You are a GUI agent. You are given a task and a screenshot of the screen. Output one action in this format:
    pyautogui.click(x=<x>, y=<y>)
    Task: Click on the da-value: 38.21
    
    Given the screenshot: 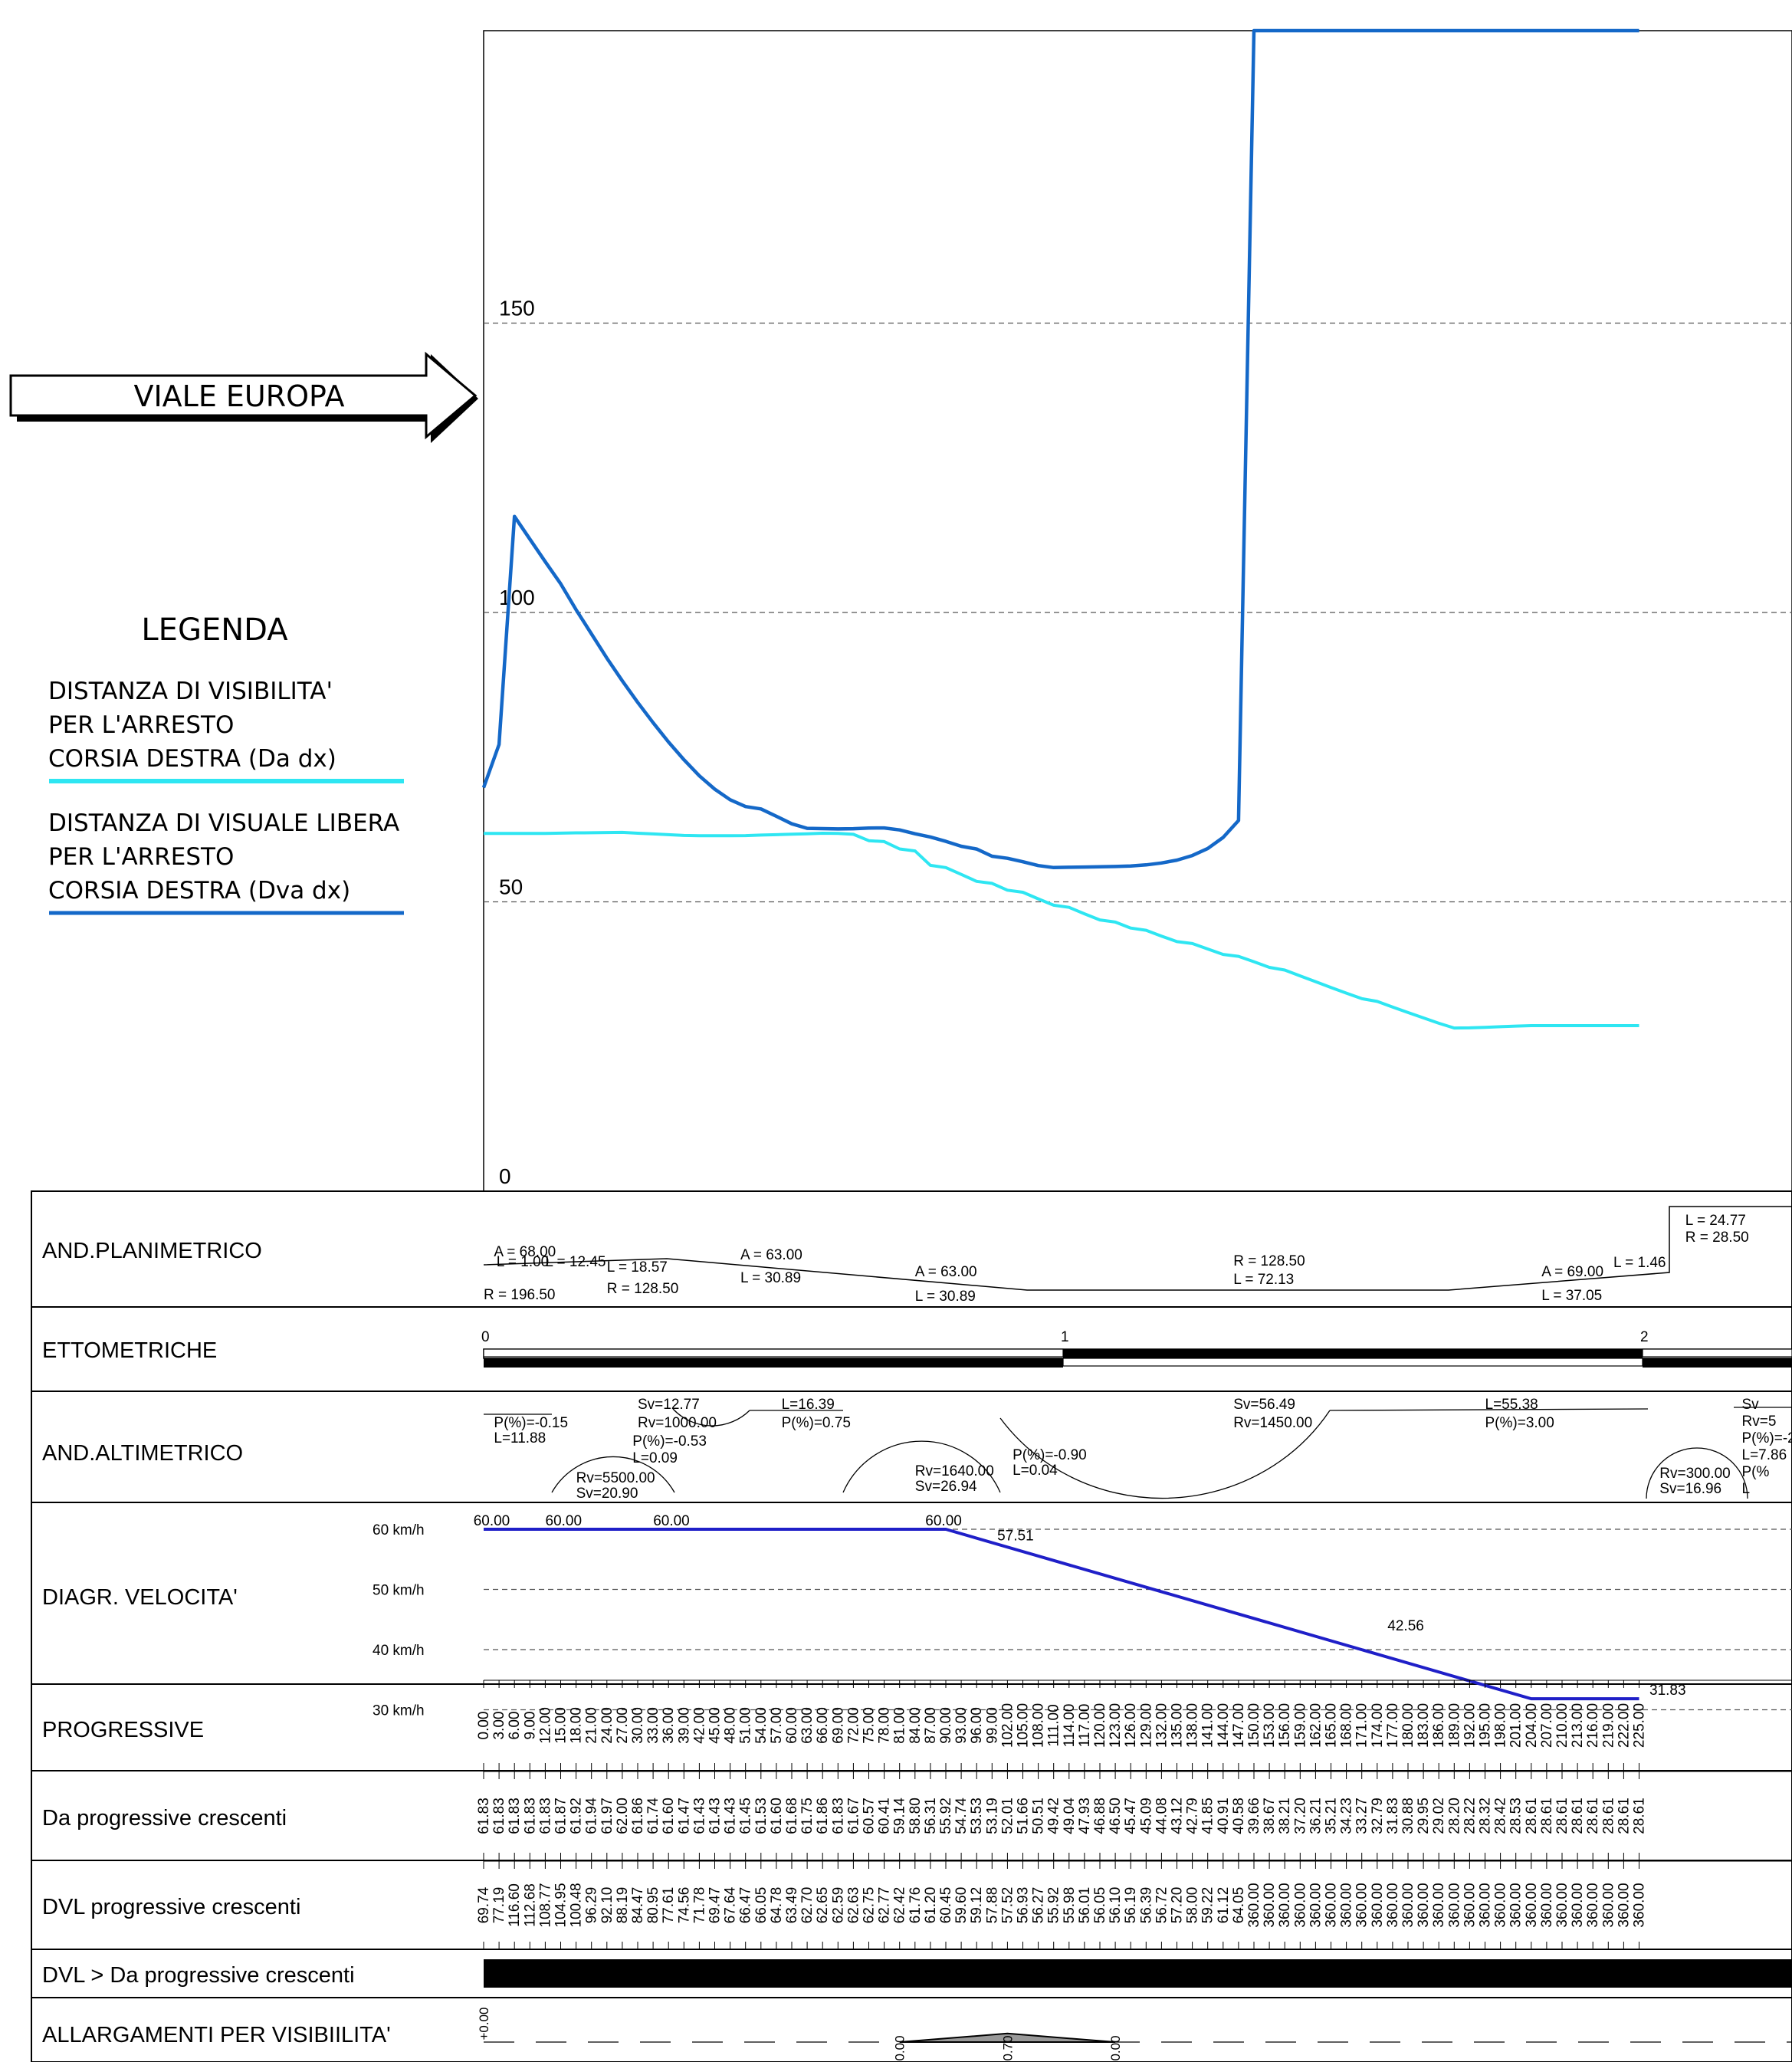 What is the action you would take?
    pyautogui.click(x=1285, y=1816)
    